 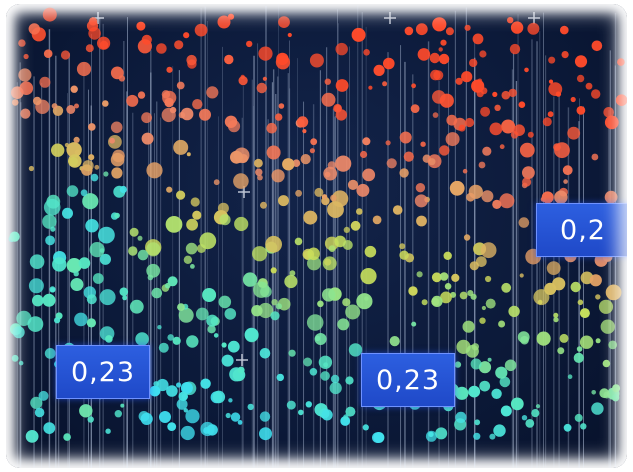 I want to click on value-label-left-text: 0,23, so click(x=103, y=372).